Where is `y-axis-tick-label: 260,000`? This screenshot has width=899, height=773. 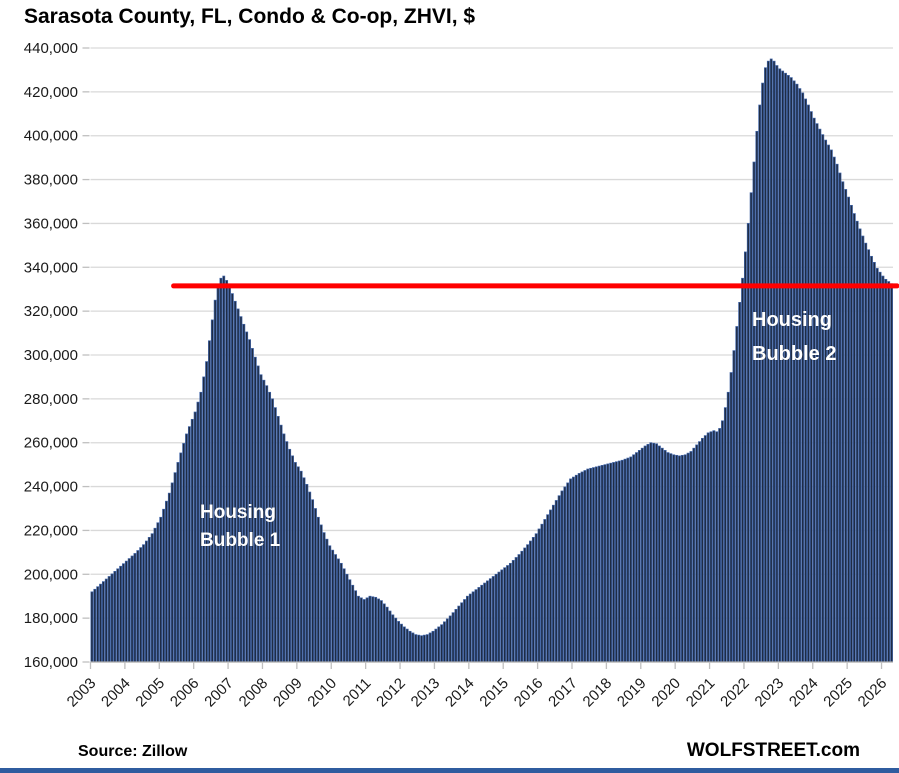
y-axis-tick-label: 260,000 is located at coordinates (51, 443).